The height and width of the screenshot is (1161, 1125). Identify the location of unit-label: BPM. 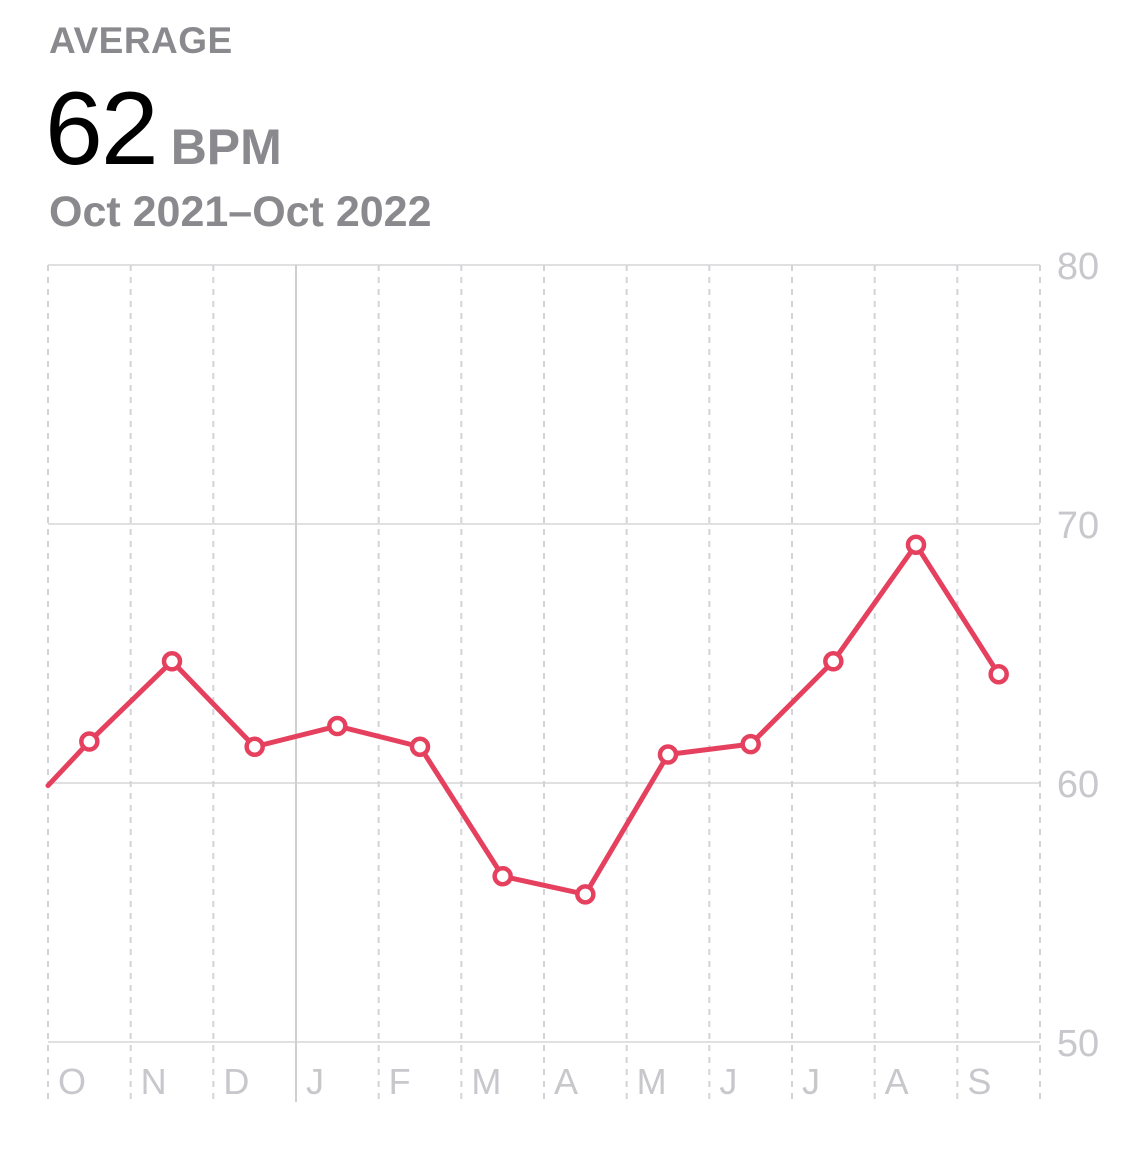
(226, 147).